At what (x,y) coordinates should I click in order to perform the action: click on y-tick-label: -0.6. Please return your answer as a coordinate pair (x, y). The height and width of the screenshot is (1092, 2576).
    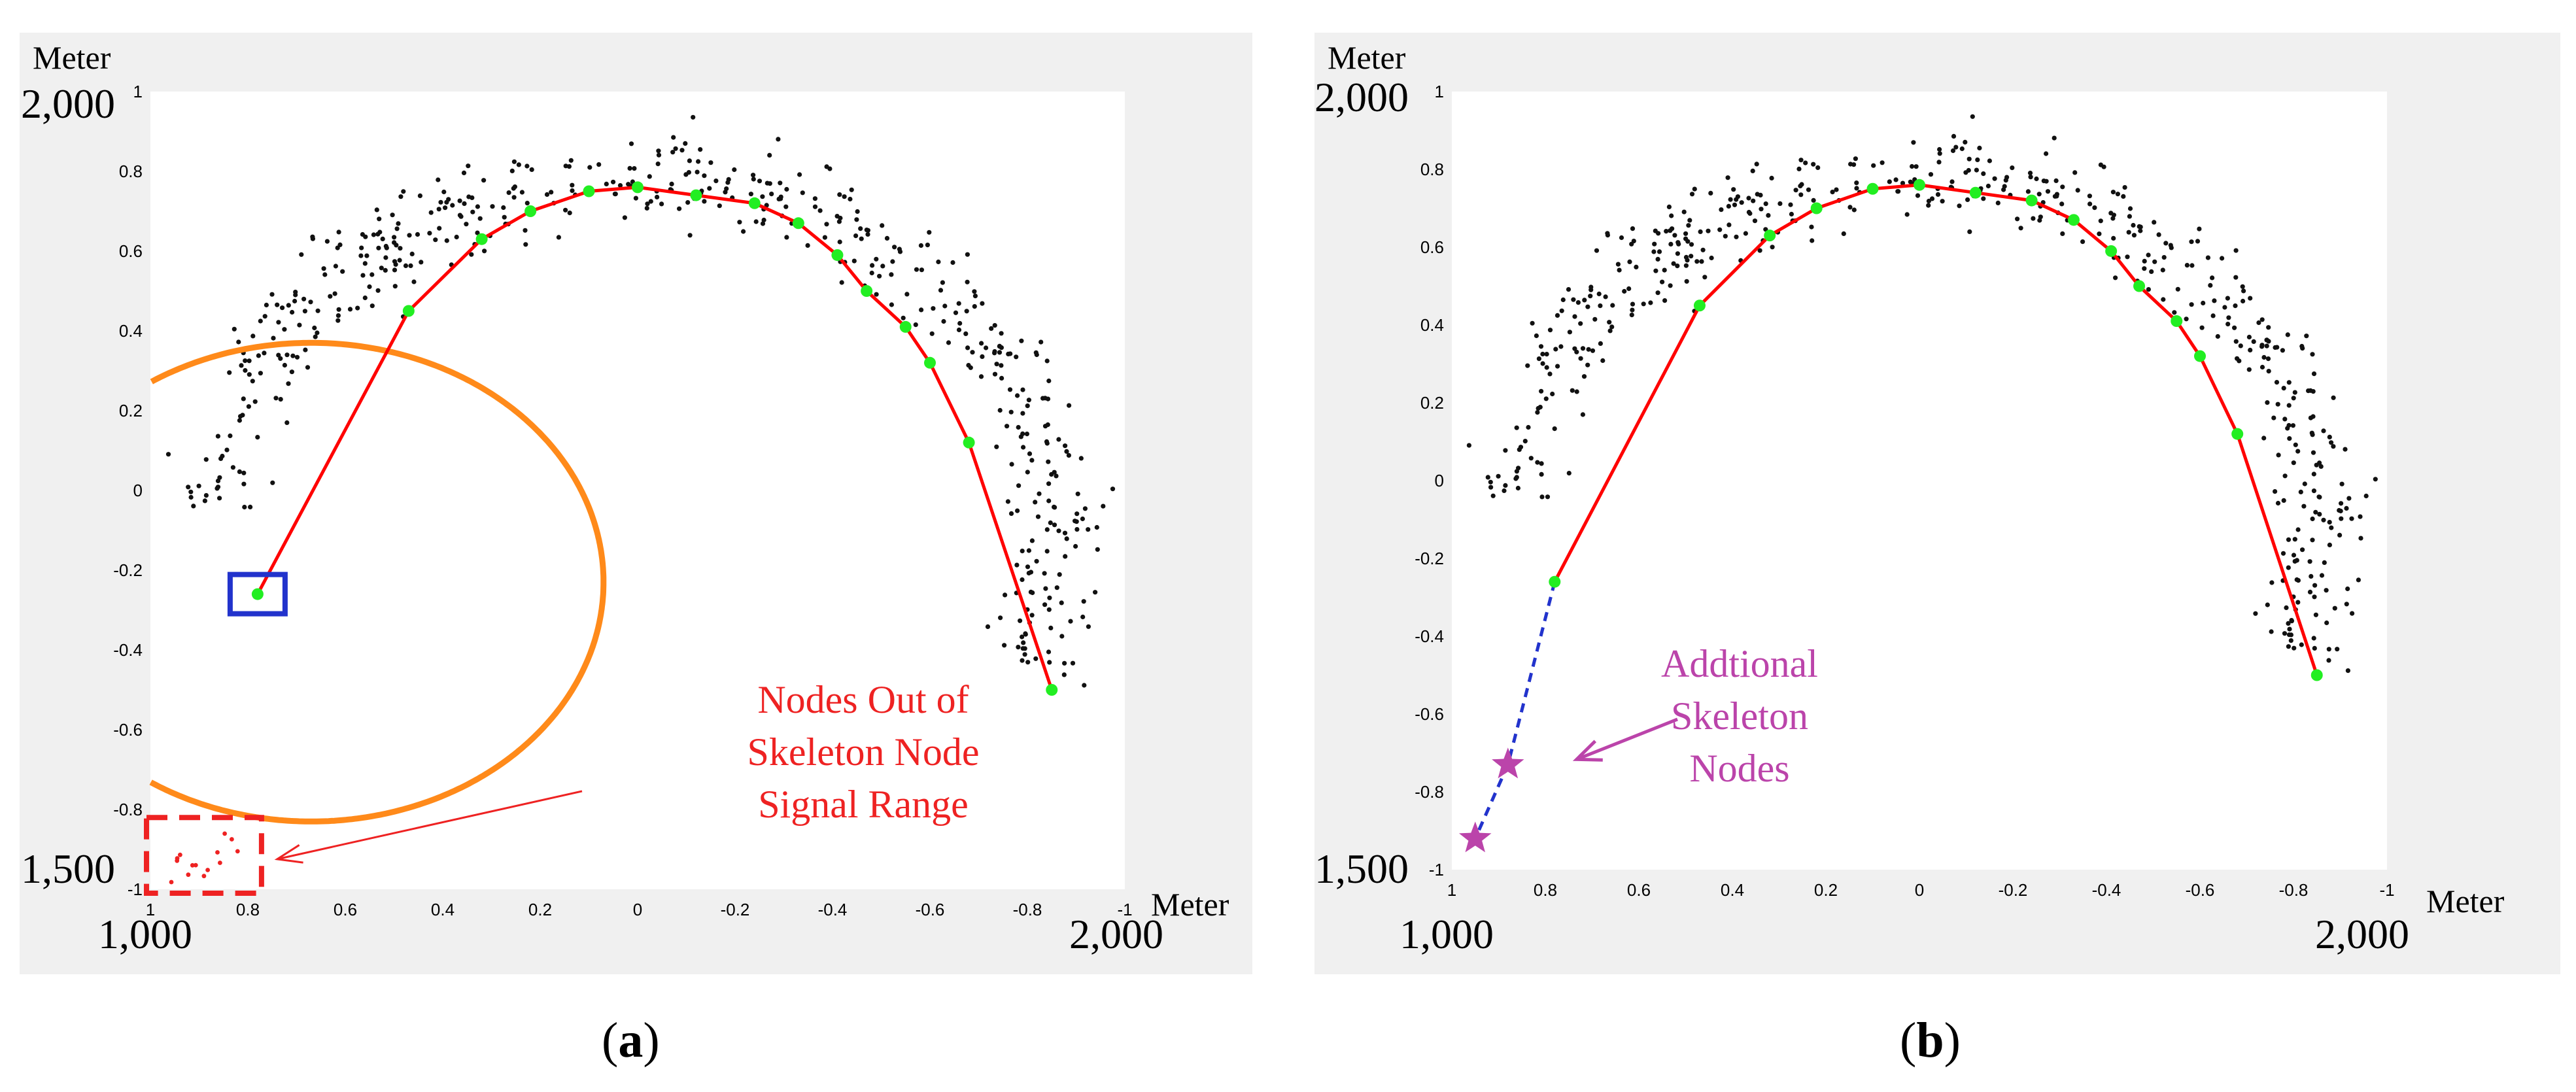
    Looking at the image, I should click on (128, 730).